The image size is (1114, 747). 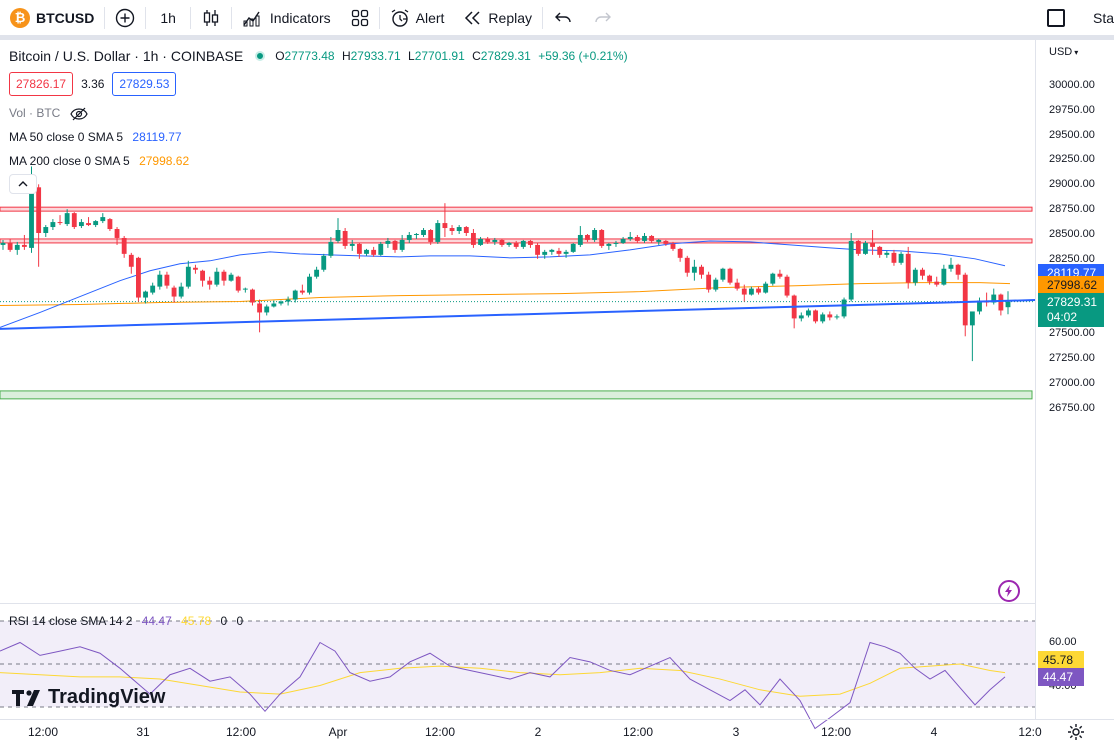 What do you see at coordinates (505, 294) in the screenshot?
I see `ma200-line` at bounding box center [505, 294].